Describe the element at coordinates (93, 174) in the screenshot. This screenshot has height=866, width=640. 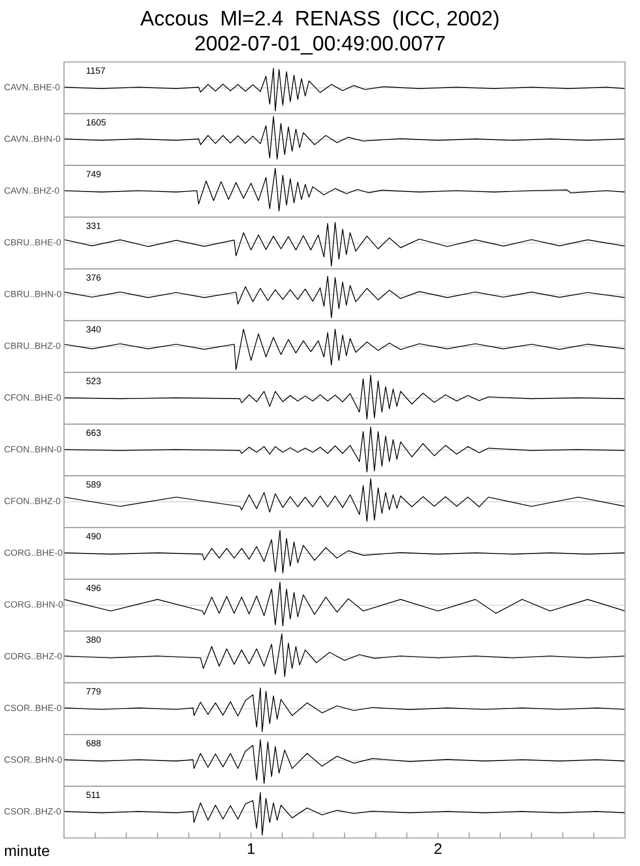
I see `annotation: 749` at that location.